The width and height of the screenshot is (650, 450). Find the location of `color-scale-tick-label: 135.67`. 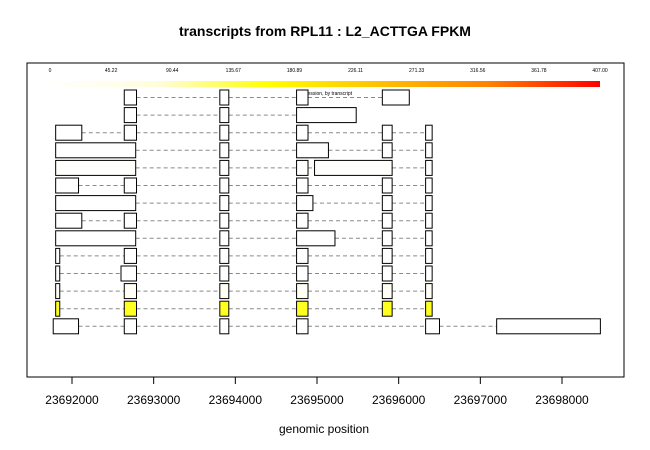

color-scale-tick-label: 135.67 is located at coordinates (234, 71).